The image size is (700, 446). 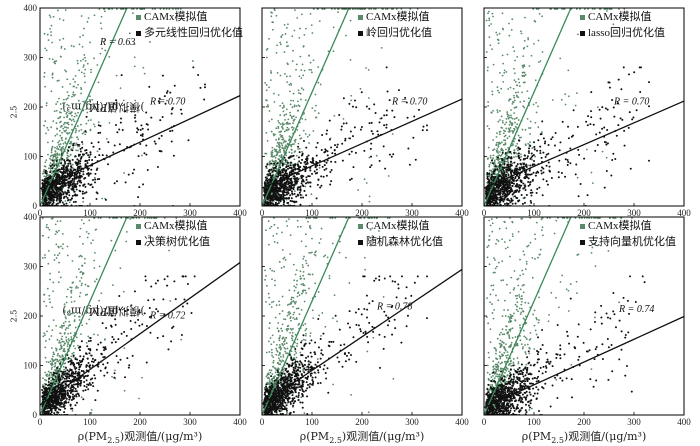 What do you see at coordinates (118, 316) in the screenshot?
I see `scatter-points` at bounding box center [118, 316].